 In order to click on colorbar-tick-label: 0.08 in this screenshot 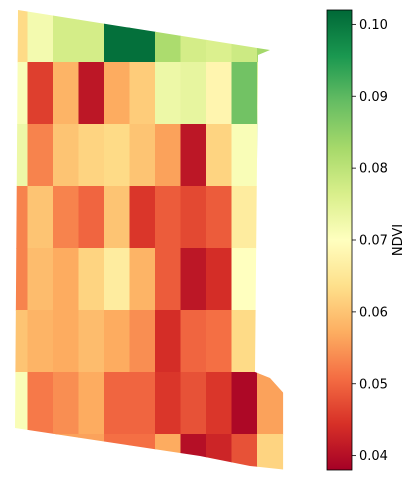, I will do `click(373, 169)`.